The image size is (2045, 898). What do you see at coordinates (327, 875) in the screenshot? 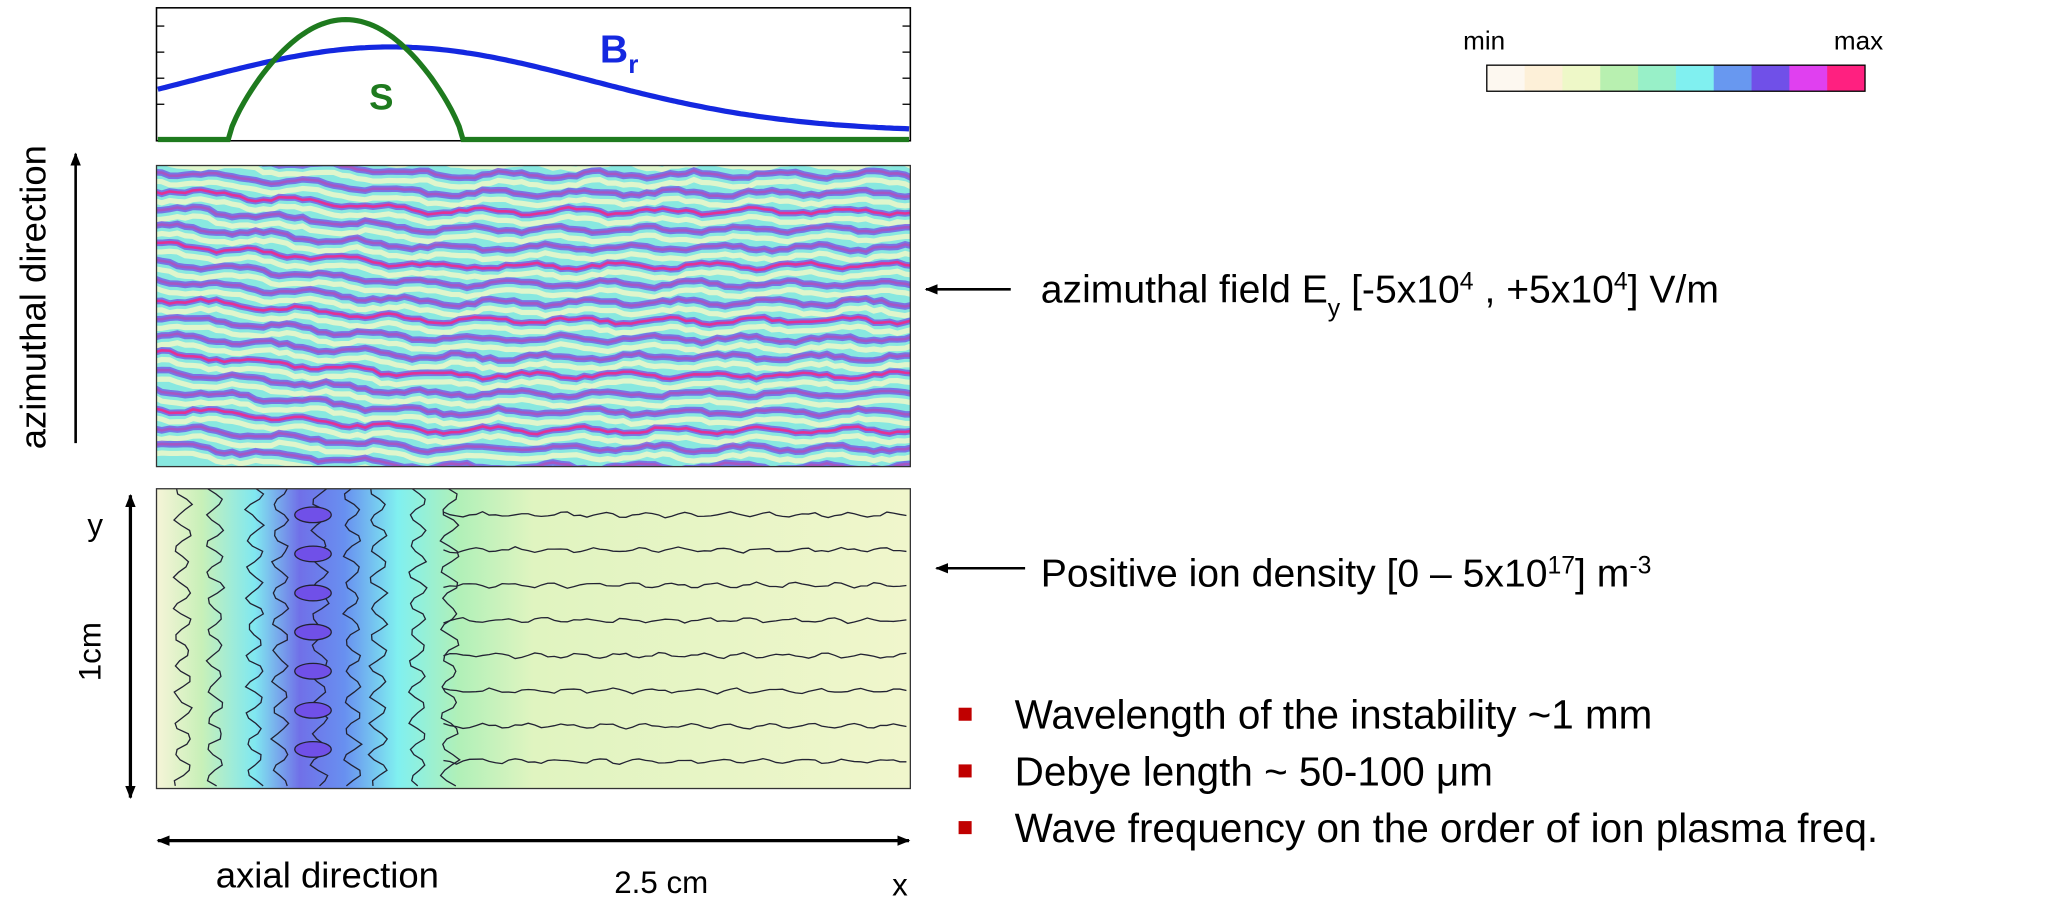
I see `axial-label: axial direction` at bounding box center [327, 875].